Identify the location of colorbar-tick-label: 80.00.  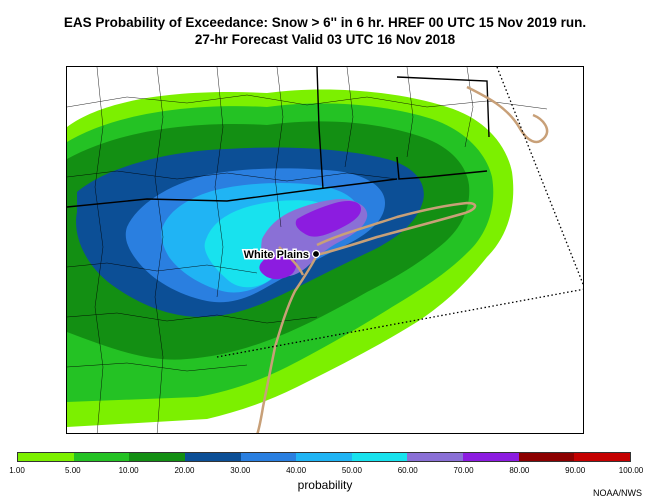
(519, 470).